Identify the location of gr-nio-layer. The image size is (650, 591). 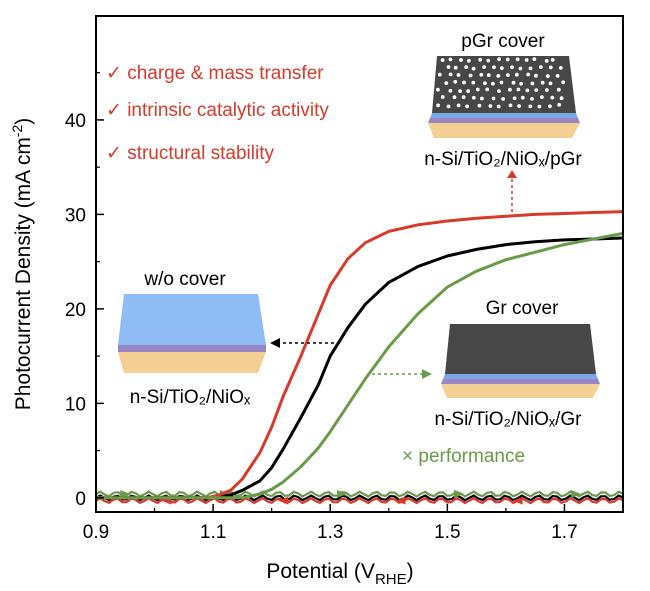
(520, 381).